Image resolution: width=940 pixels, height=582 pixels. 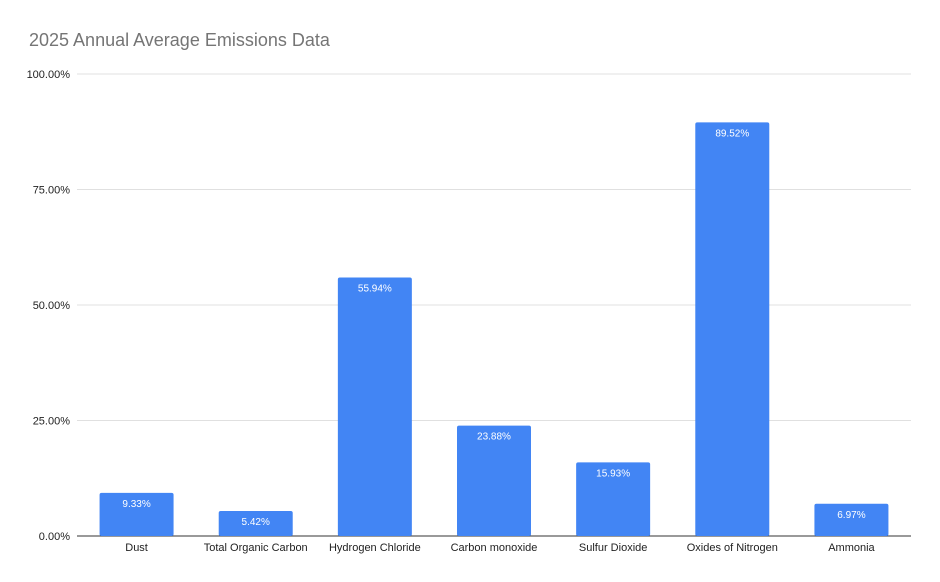 What do you see at coordinates (613, 473) in the screenshot?
I see `bar-data-label: 15.93%` at bounding box center [613, 473].